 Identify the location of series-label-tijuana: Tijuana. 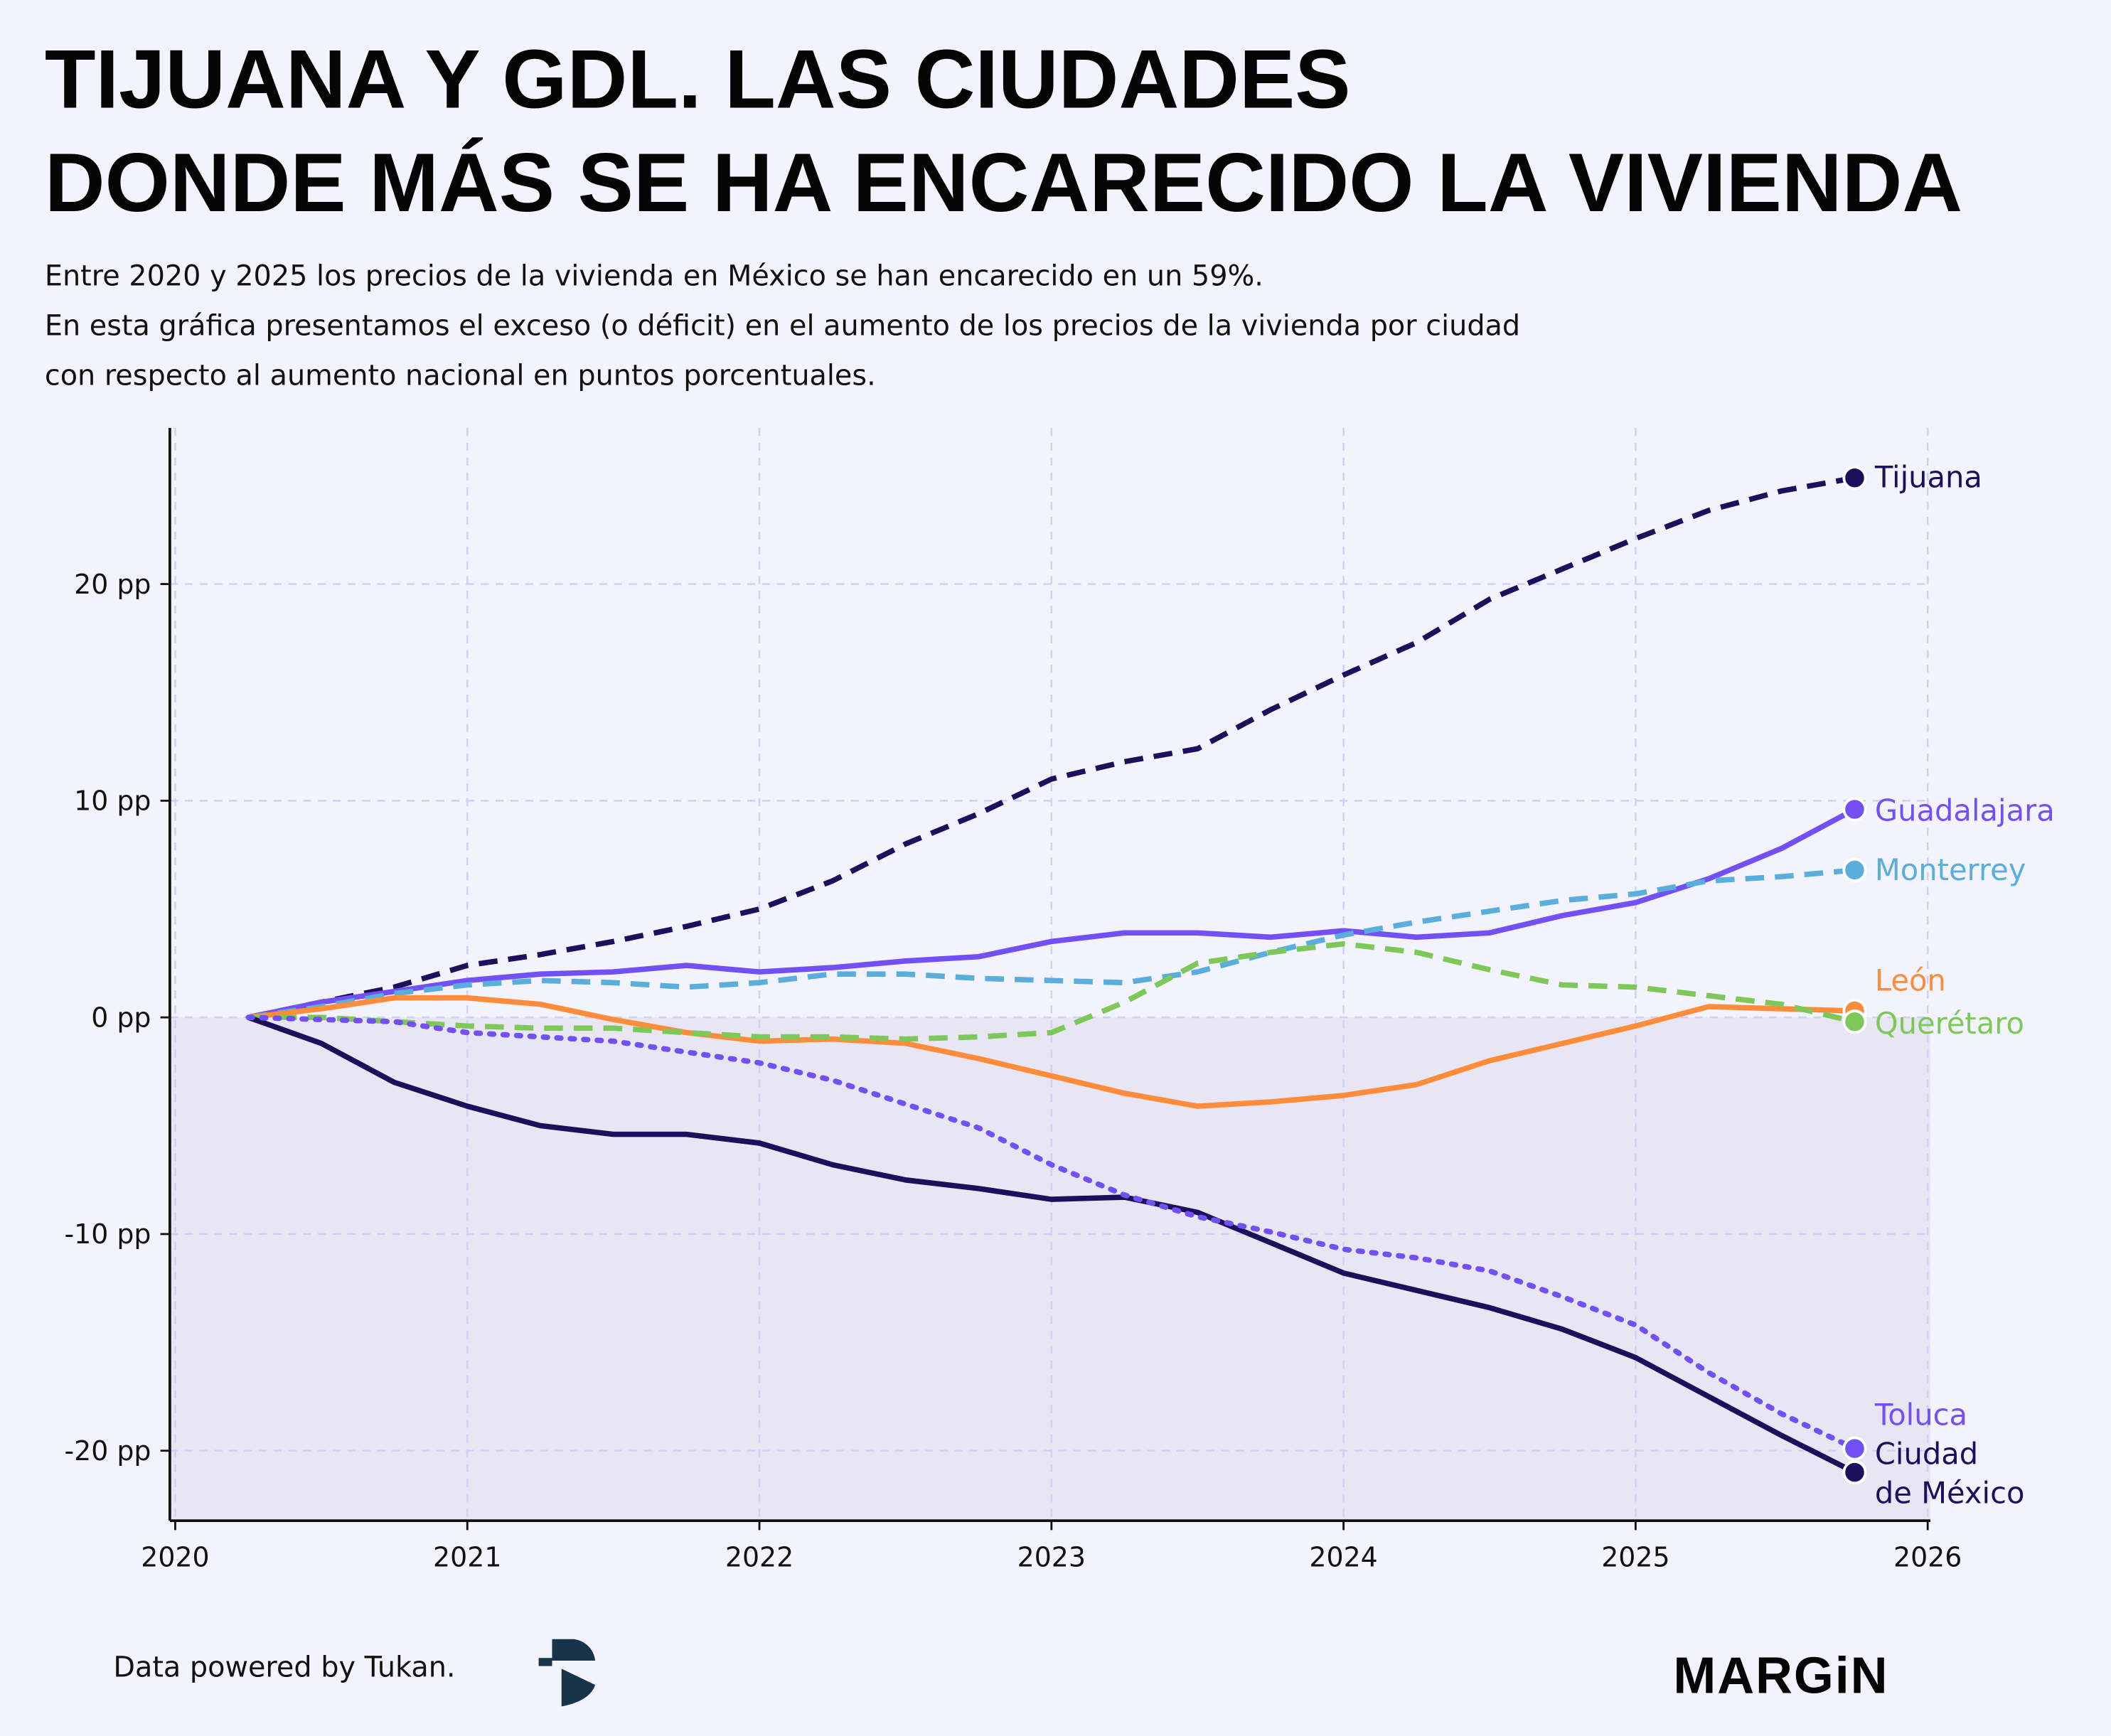
(1928, 476).